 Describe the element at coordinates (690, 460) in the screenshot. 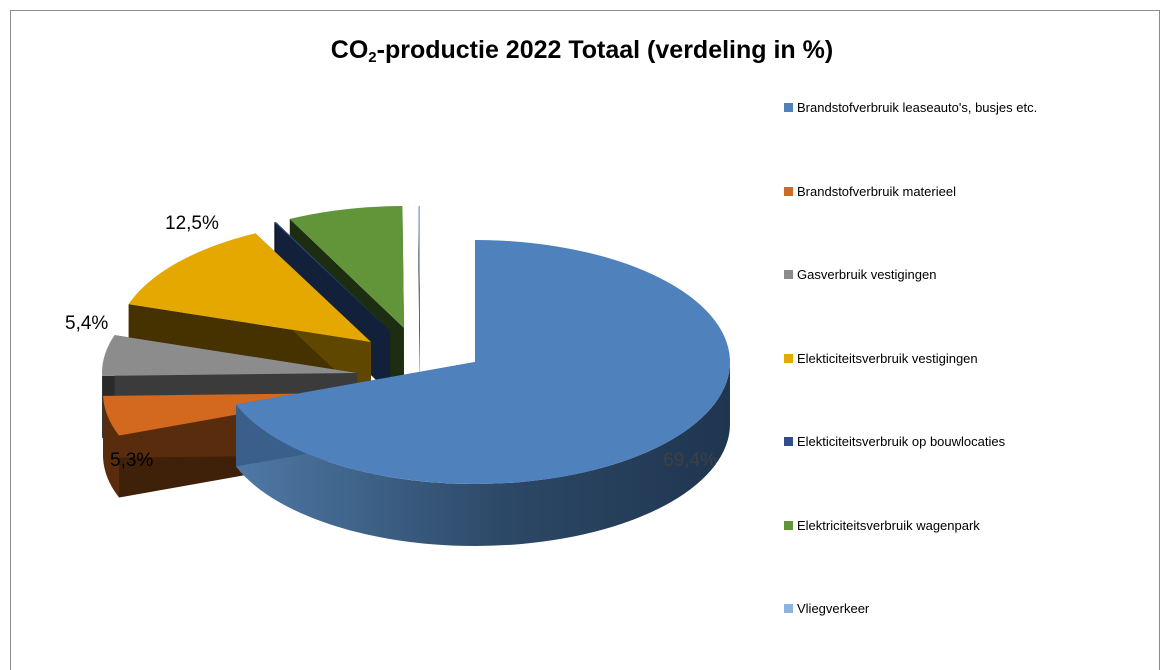

I see `data-label: 69,4%` at that location.